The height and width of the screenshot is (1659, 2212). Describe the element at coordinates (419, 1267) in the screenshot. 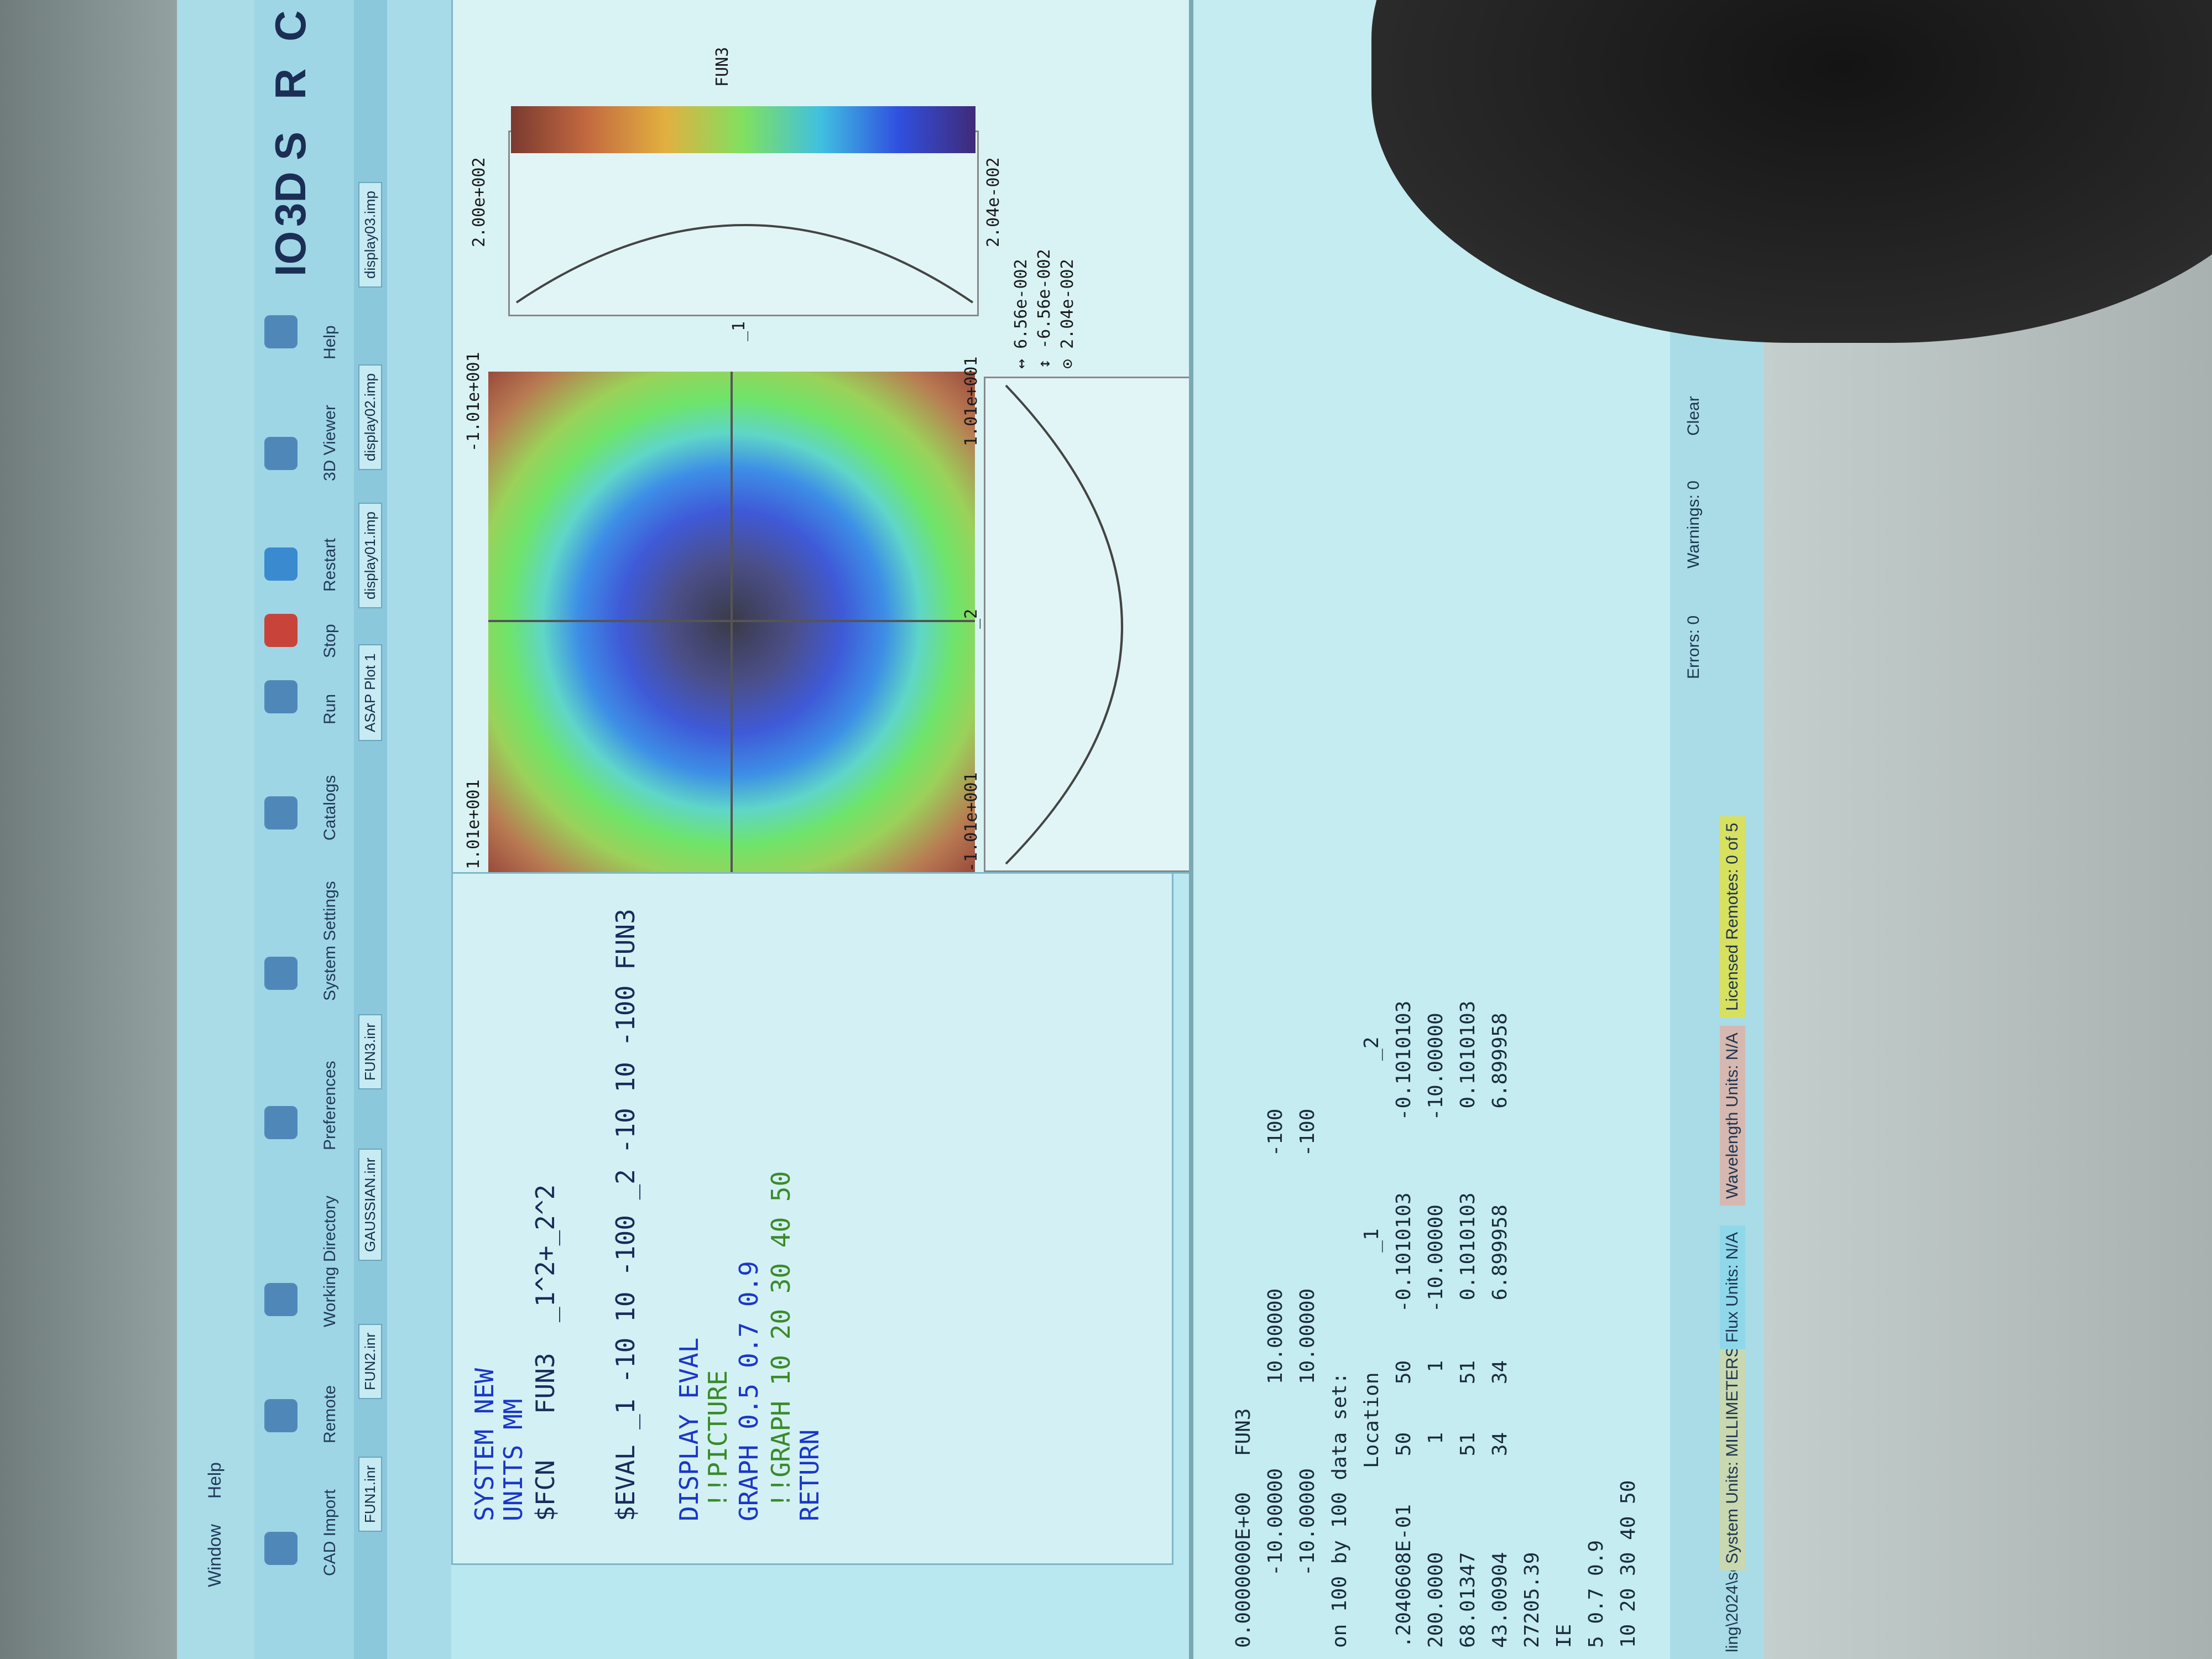

I see `editor-toolbar` at that location.